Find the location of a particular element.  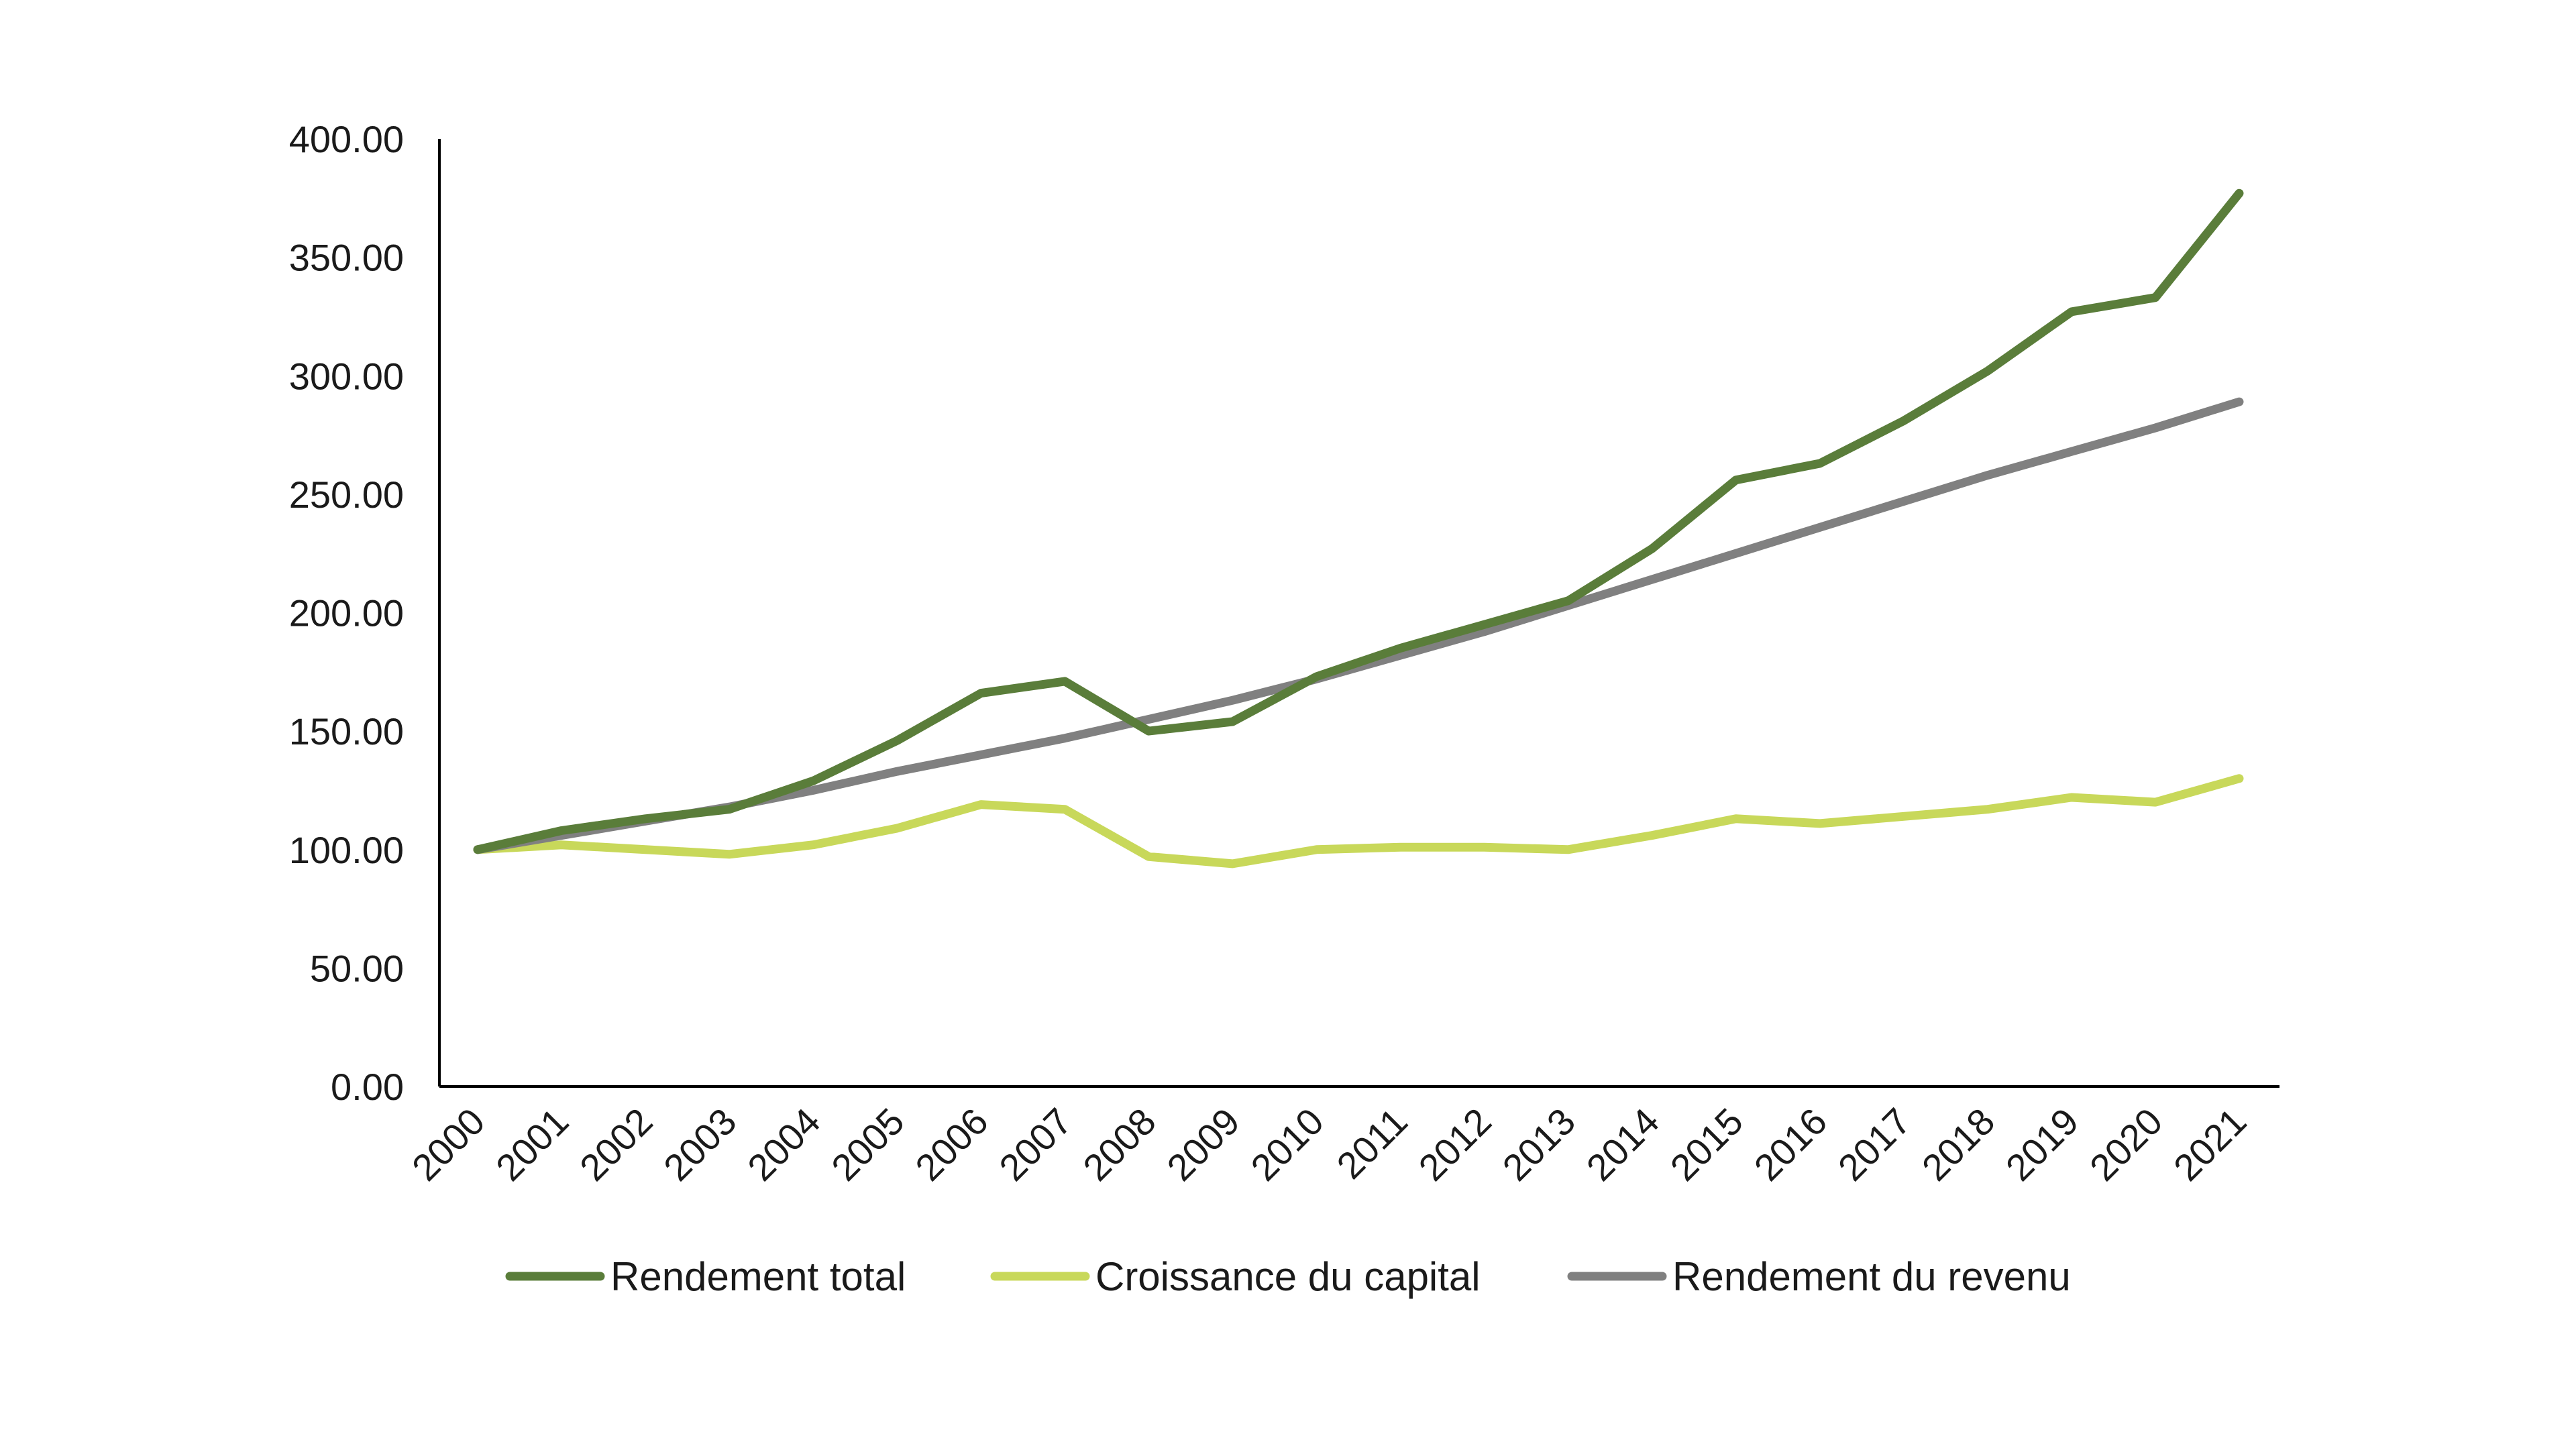

x-tick-label: 2006 is located at coordinates (951, 1144).